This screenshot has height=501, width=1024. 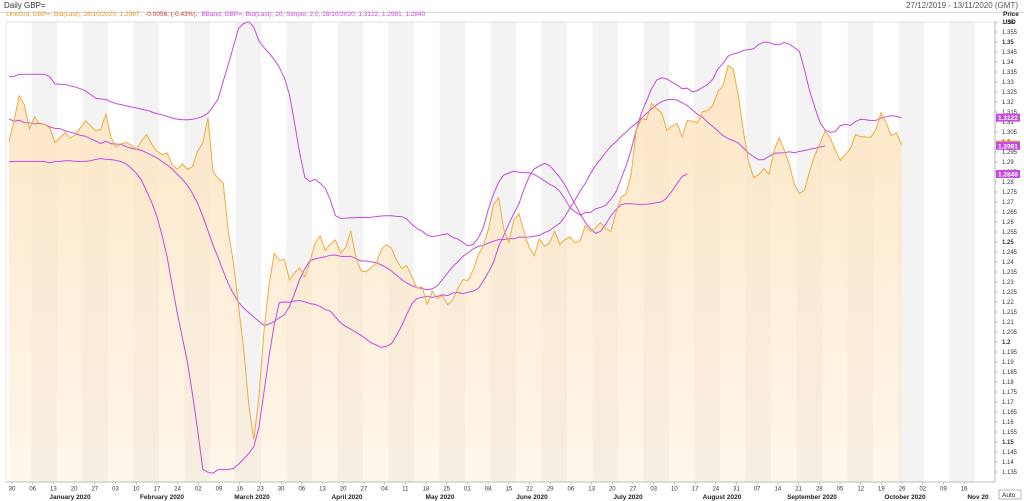 What do you see at coordinates (1008, 283) in the screenshot?
I see `y-tick-label: 1.23` at bounding box center [1008, 283].